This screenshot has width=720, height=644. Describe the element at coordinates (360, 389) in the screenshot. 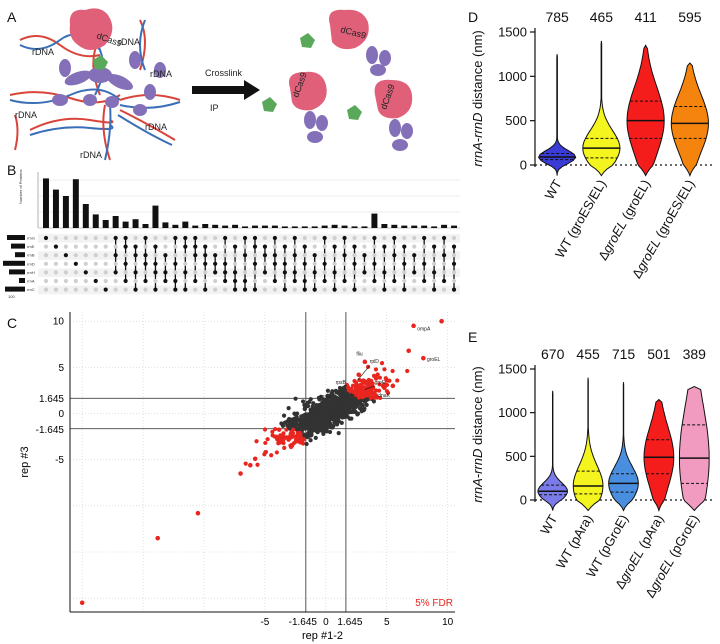

I see `scatter-point-highlight` at that location.